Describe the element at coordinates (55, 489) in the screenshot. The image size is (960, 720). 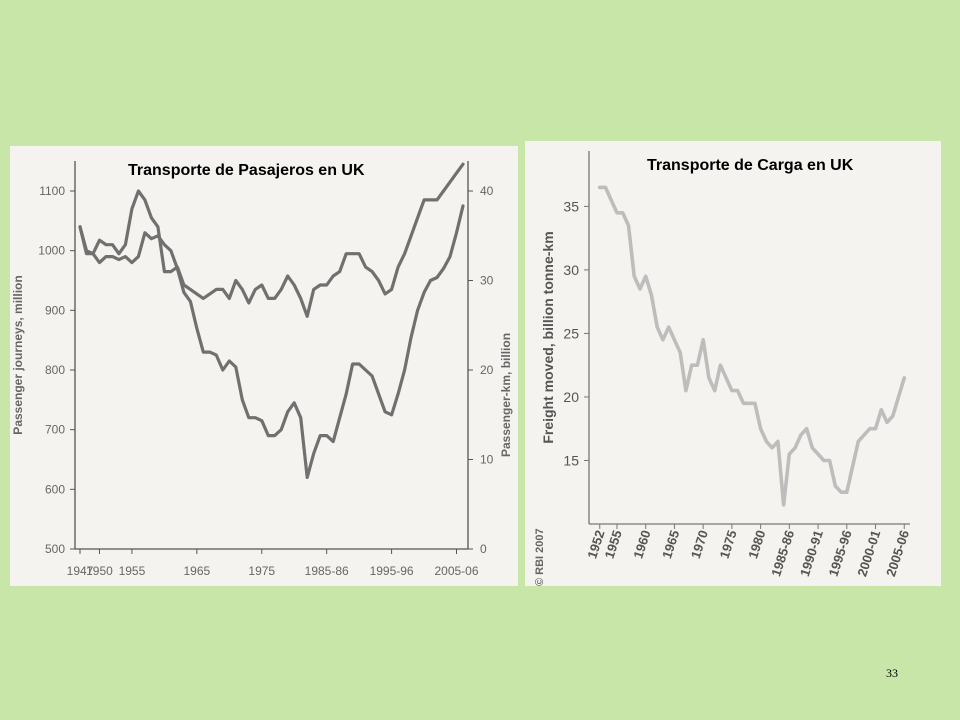
I see `y-tick-label: 600` at that location.